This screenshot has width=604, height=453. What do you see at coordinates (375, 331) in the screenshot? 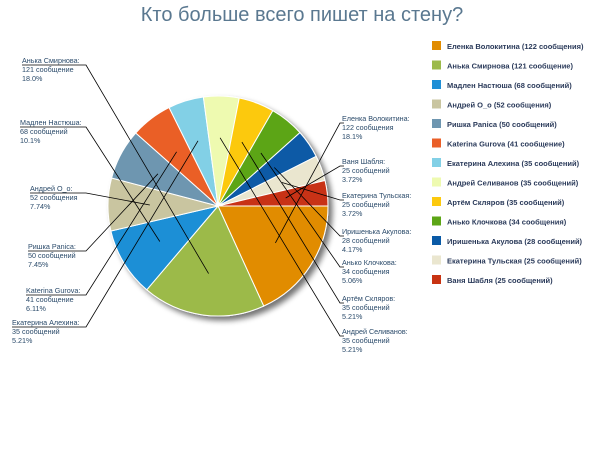
I see `callout-label: Андрей Селиванов:` at bounding box center [375, 331].